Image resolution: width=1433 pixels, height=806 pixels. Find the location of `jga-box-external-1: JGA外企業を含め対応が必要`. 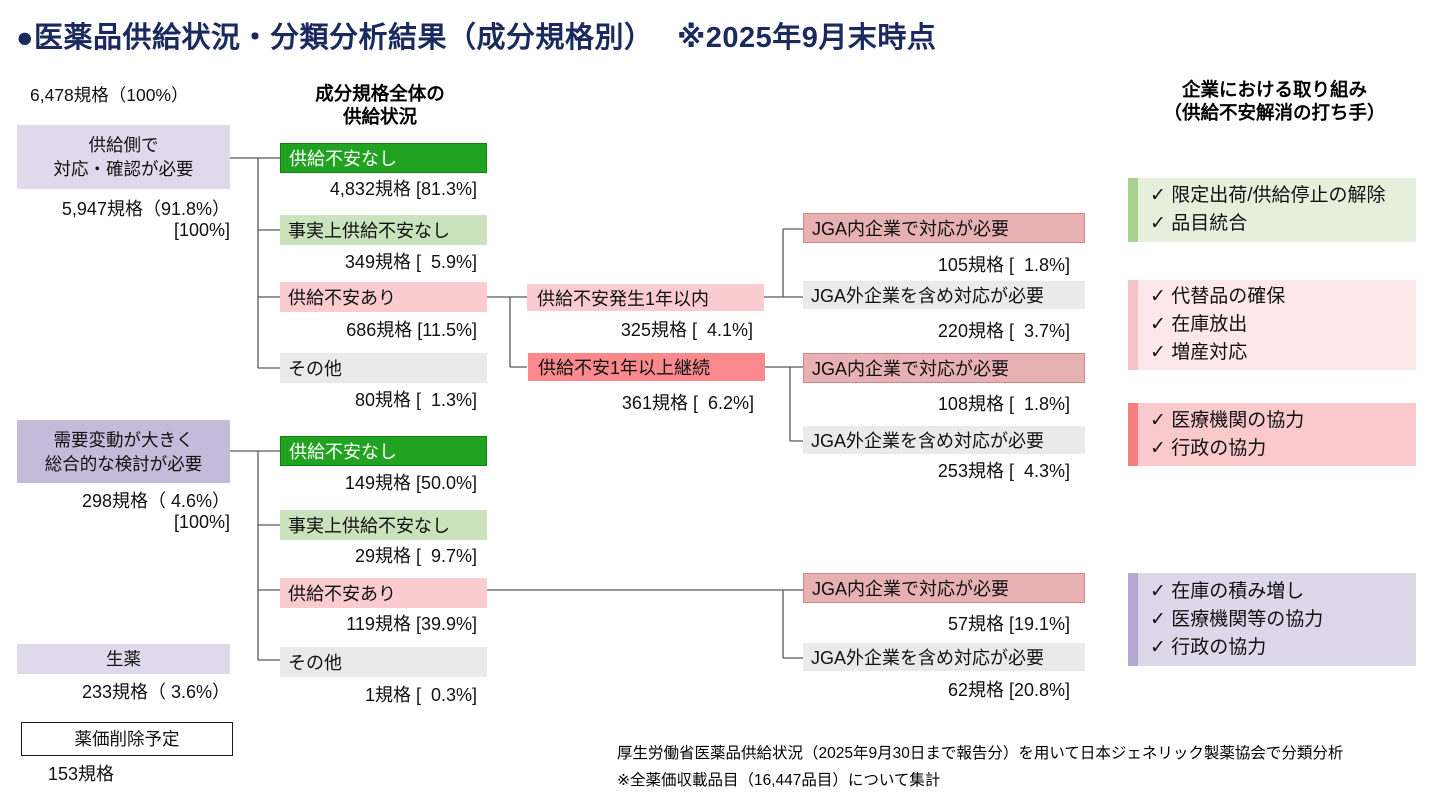

jga-box-external-1: JGA外企業を含め対応が必要 is located at coordinates (944, 295).